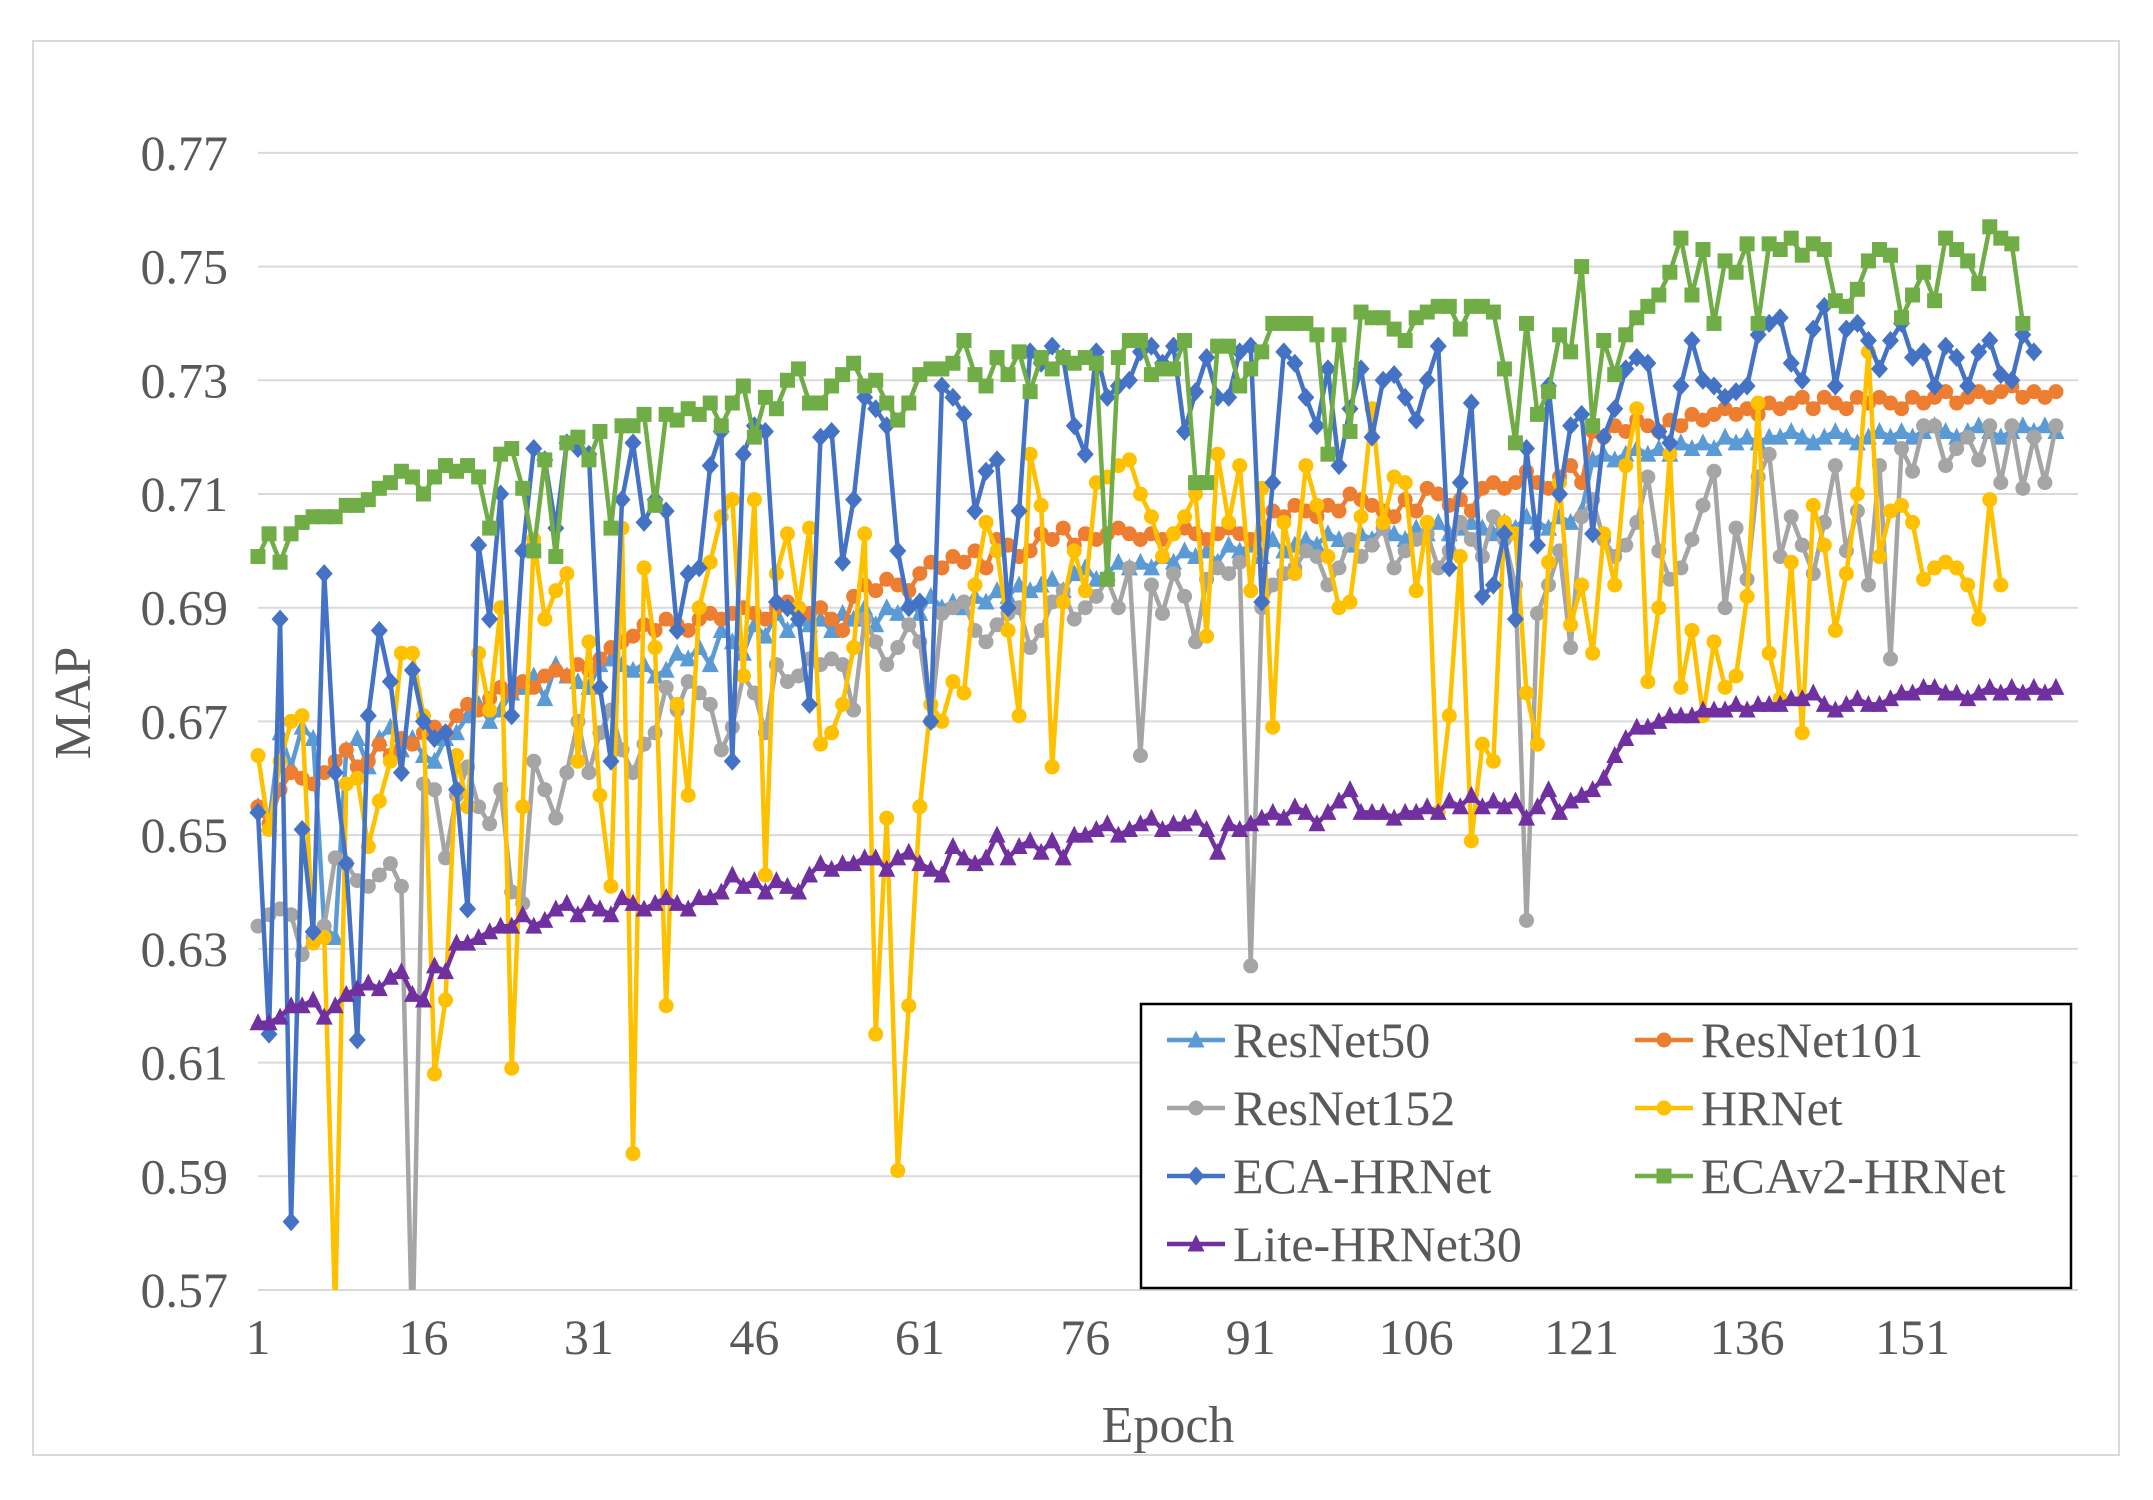 This screenshot has height=1500, width=2153. Describe the element at coordinates (1362, 1176) in the screenshot. I see `legend-label: ECA-HRNet` at that location.